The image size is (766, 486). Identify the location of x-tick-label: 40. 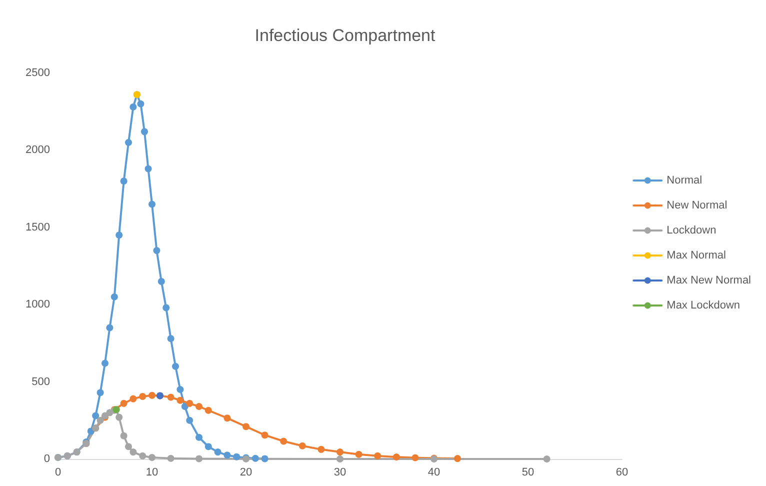
(434, 472).